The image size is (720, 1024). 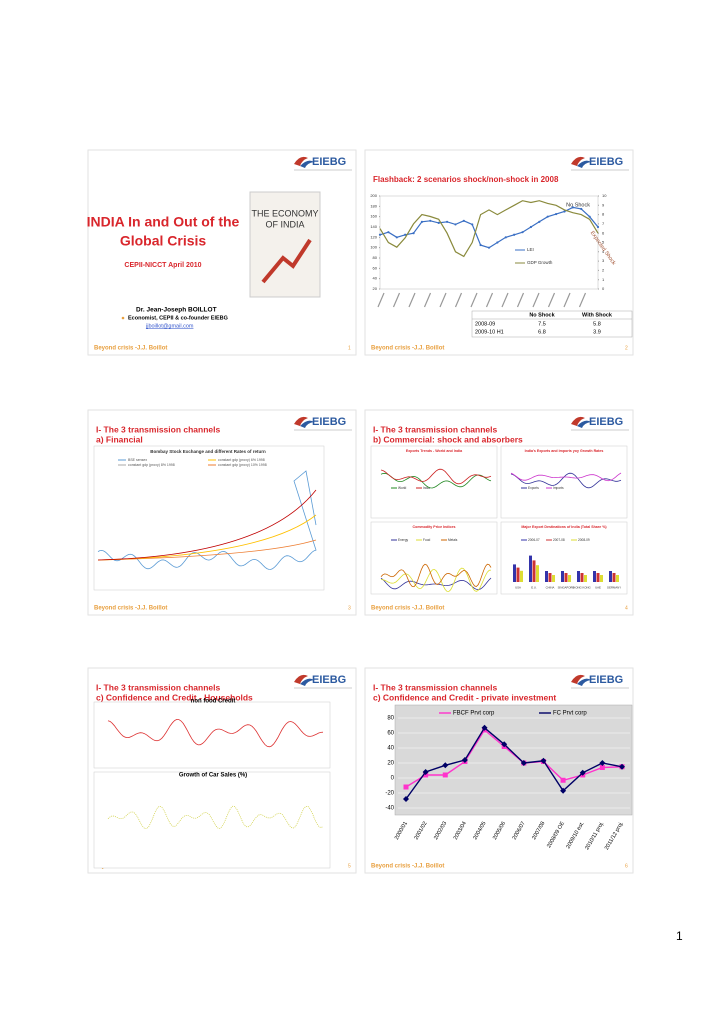 I want to click on x-tick-label: HONG KONG, so click(x=581, y=588).